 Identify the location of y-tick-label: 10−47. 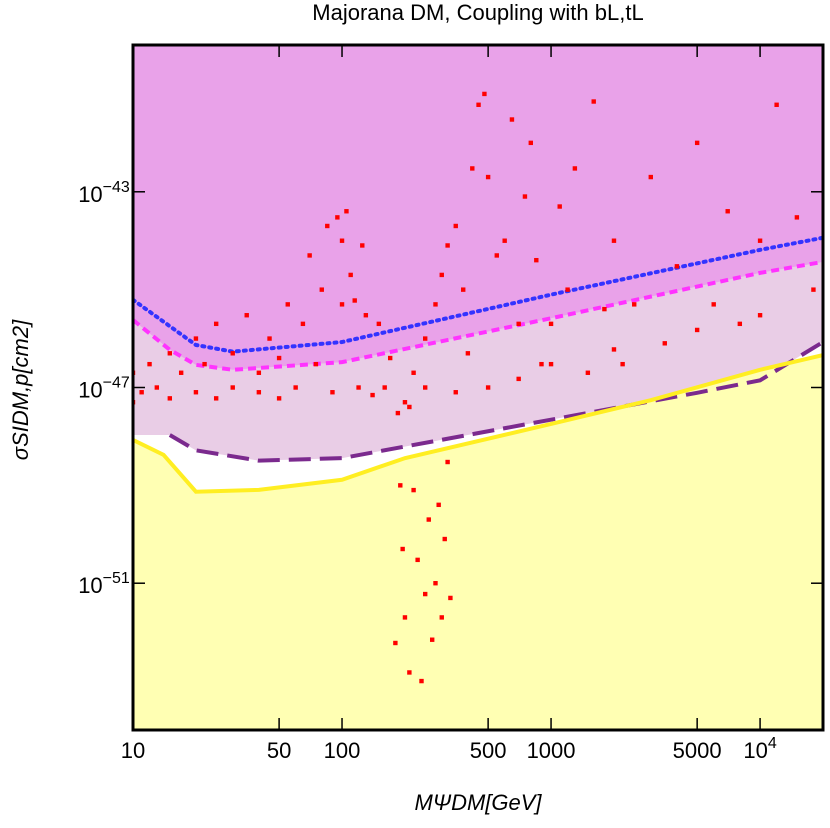
(104, 389).